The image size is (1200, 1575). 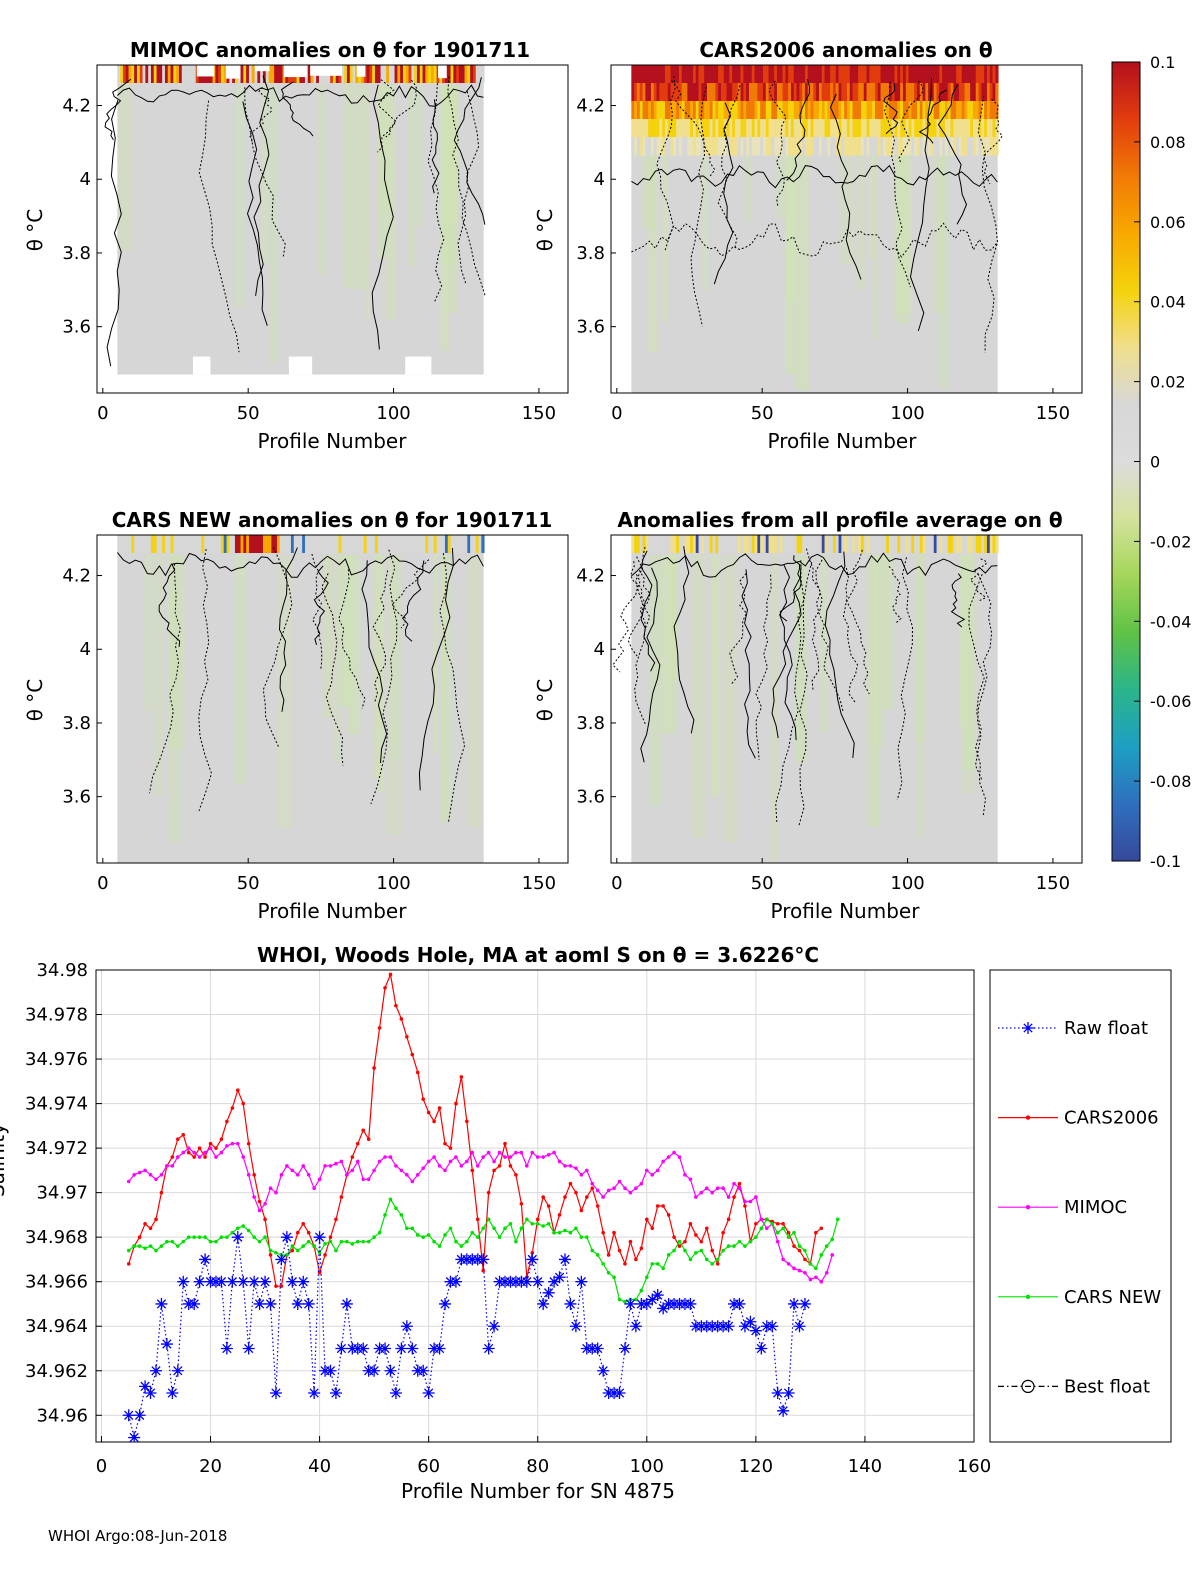 I want to click on contour-line, so click(x=814, y=240).